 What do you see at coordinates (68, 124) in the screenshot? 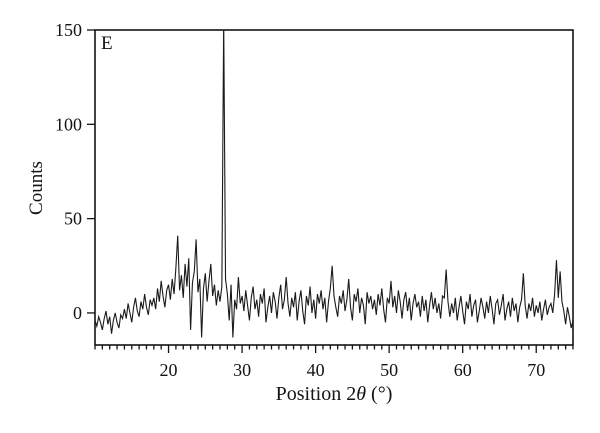
I see `y-tick-label: 100` at bounding box center [68, 124].